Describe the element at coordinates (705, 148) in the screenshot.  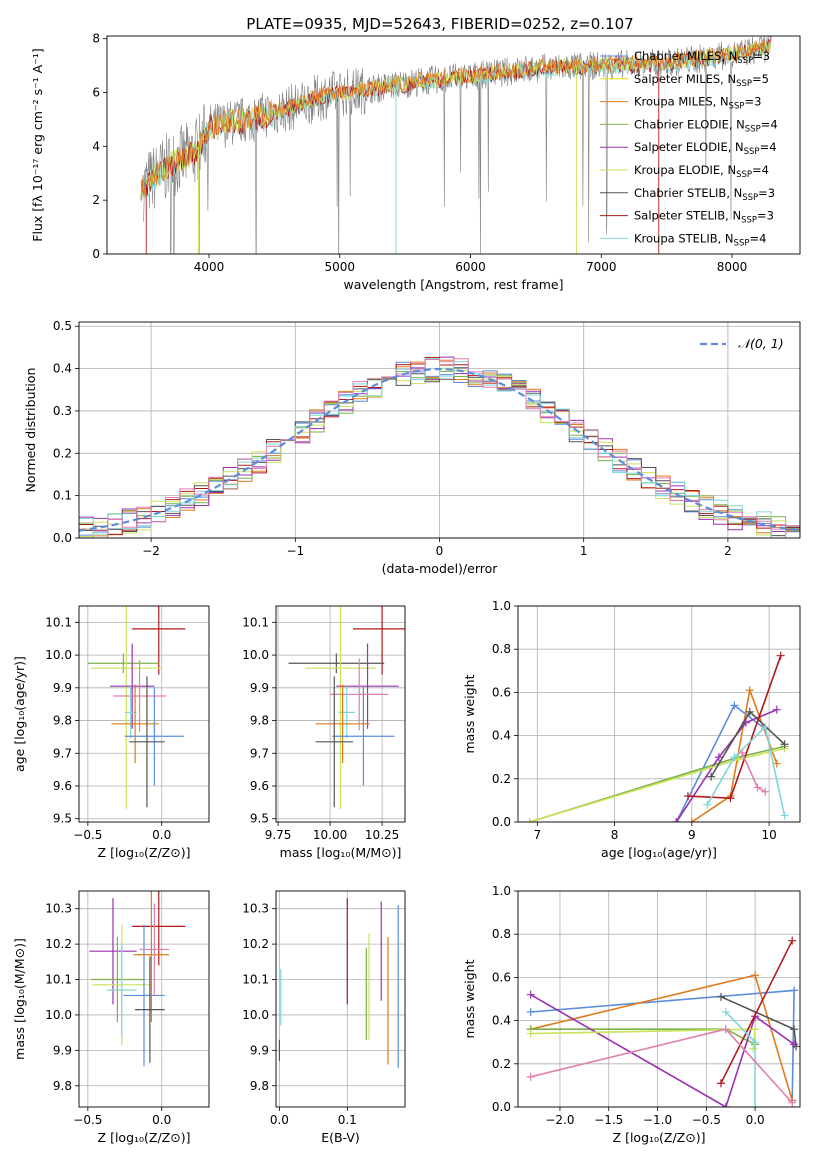
I see `legend-entry: Salpeter ELODIE, NSSP=4` at that location.